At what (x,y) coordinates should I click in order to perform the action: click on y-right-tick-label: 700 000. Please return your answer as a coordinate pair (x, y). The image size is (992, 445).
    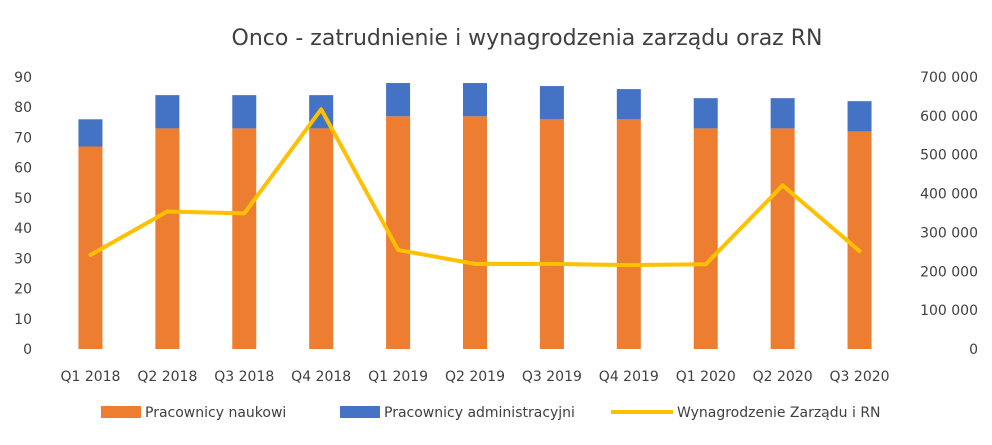
    Looking at the image, I should click on (949, 78).